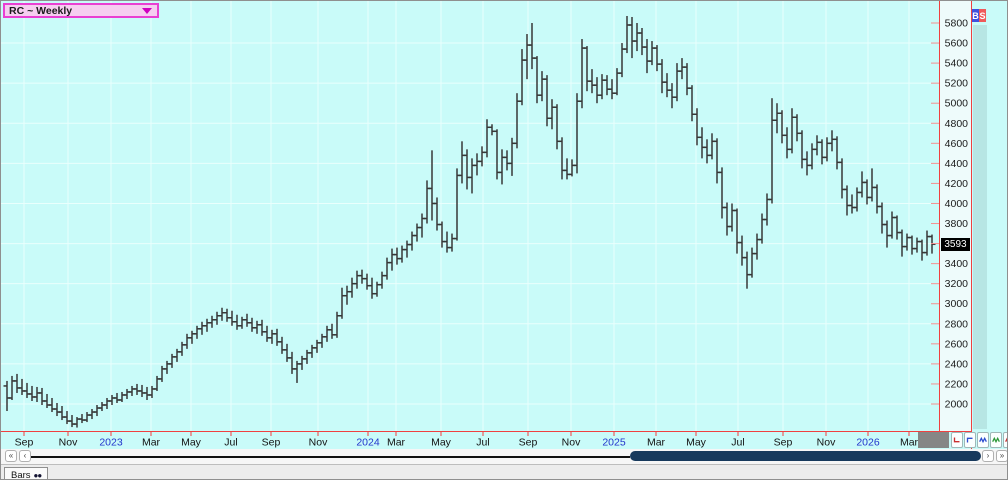  Describe the element at coordinates (1001, 456) in the screenshot. I see `scroll-far-right-button: »` at that location.